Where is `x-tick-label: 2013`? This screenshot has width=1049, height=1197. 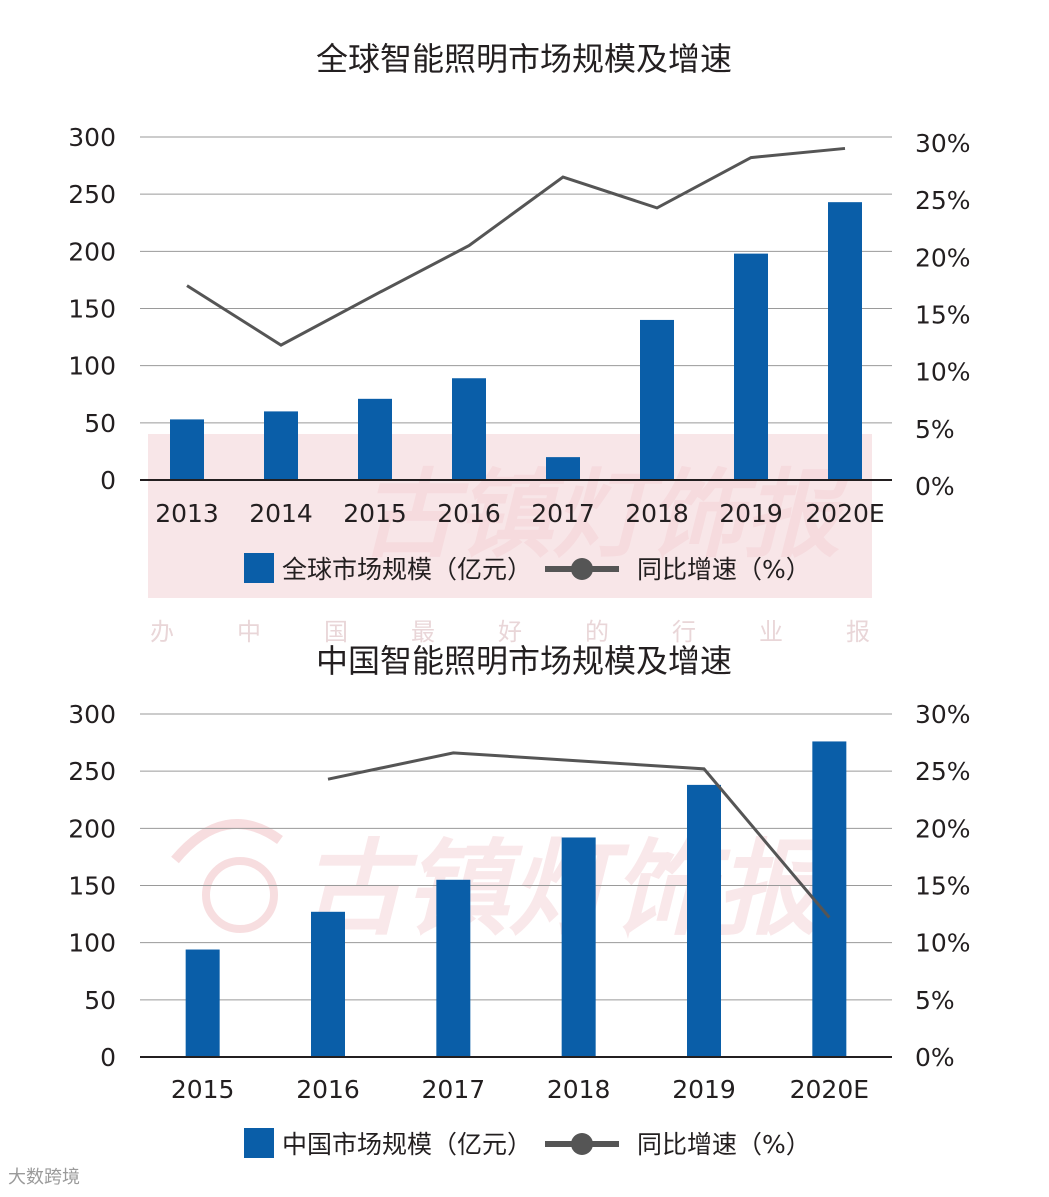 x-tick-label: 2013 is located at coordinates (187, 513).